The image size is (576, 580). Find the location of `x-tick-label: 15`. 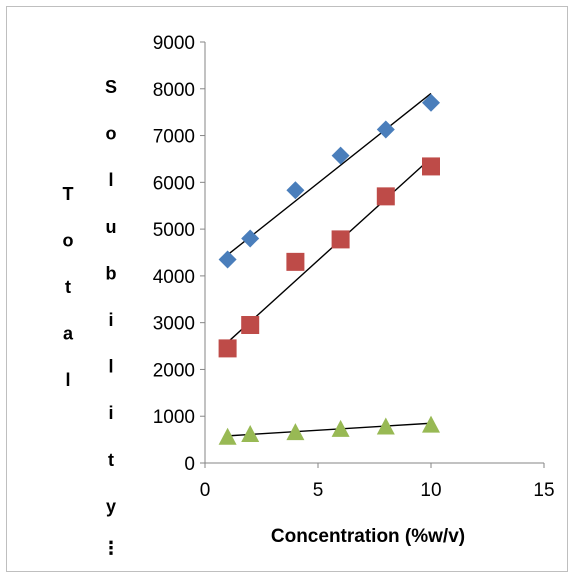

x-tick-label: 15 is located at coordinates (543, 490).